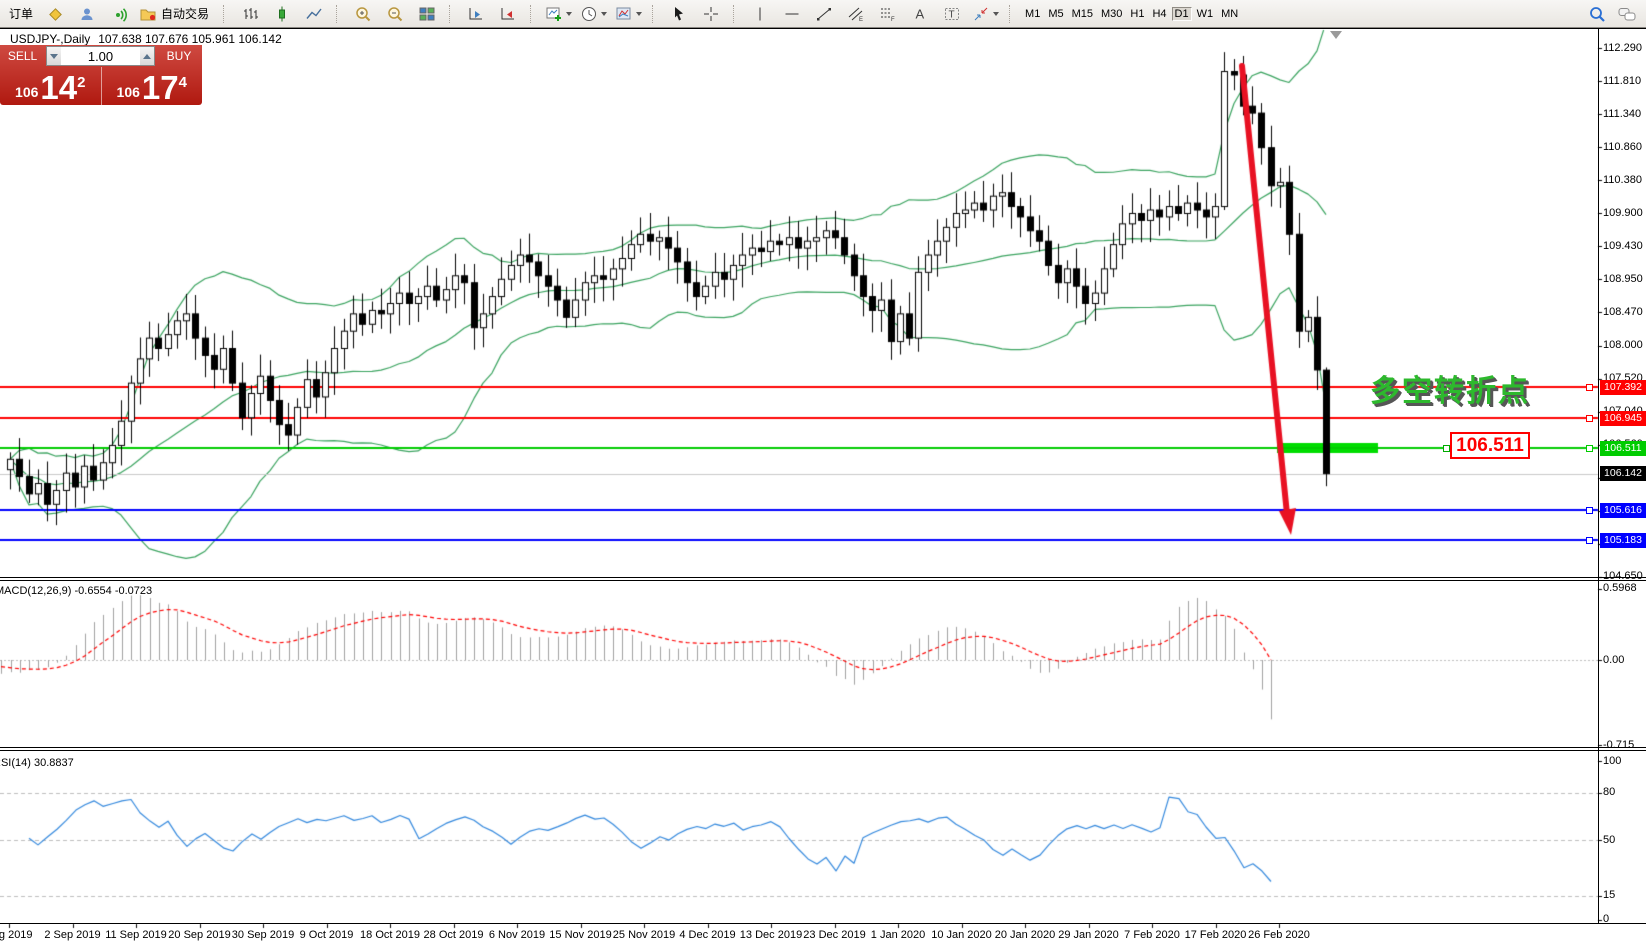 The height and width of the screenshot is (944, 1646). Describe the element at coordinates (1623, 474) in the screenshot. I see `price-tag: 106.142` at that location.